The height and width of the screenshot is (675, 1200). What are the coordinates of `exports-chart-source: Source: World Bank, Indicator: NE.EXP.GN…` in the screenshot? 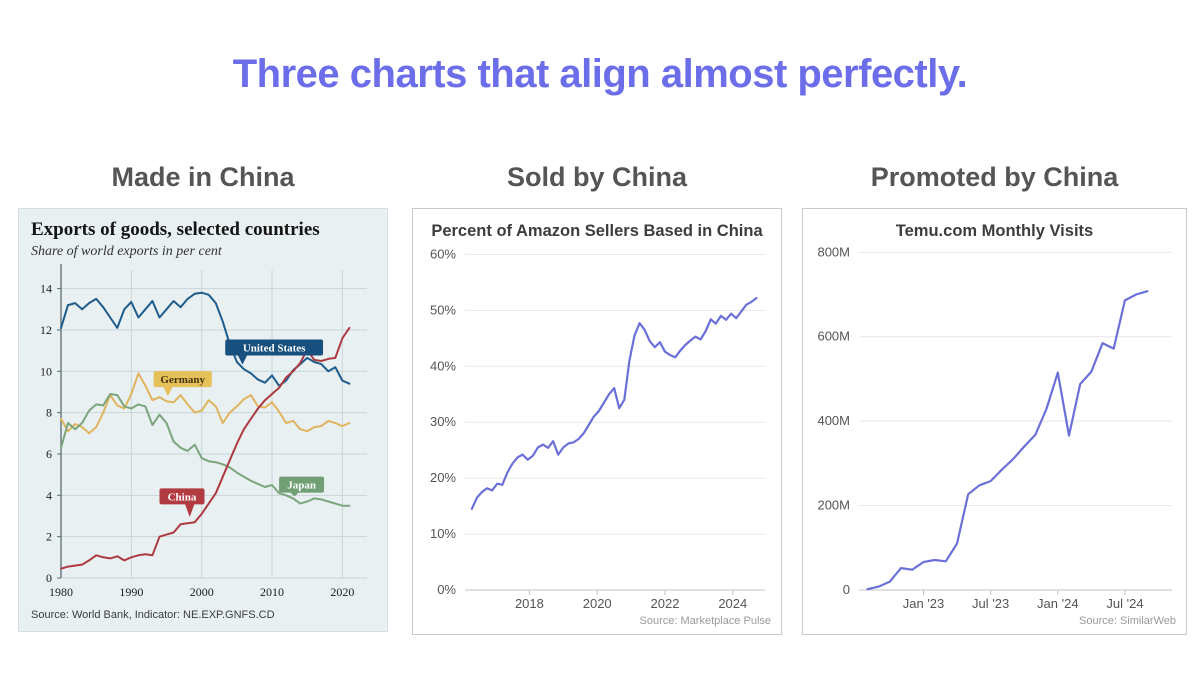 It's located at (153, 614).